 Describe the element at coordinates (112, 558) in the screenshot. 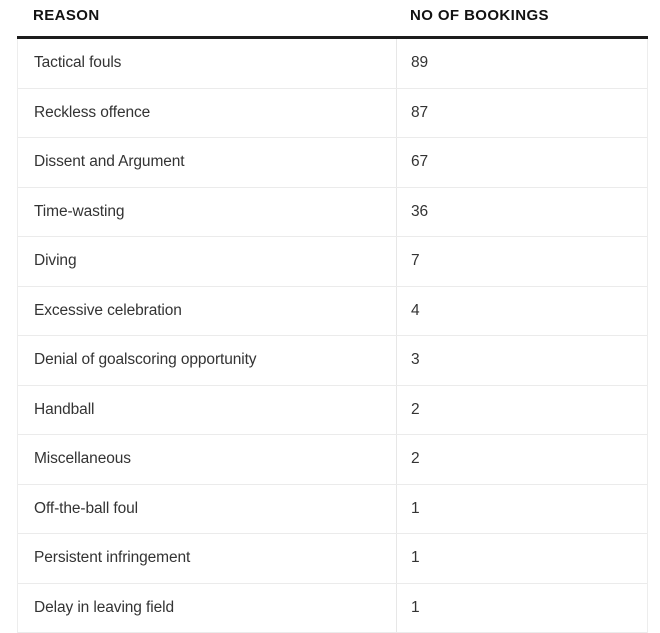

I see `reason-cell: Persistent infringement` at that location.